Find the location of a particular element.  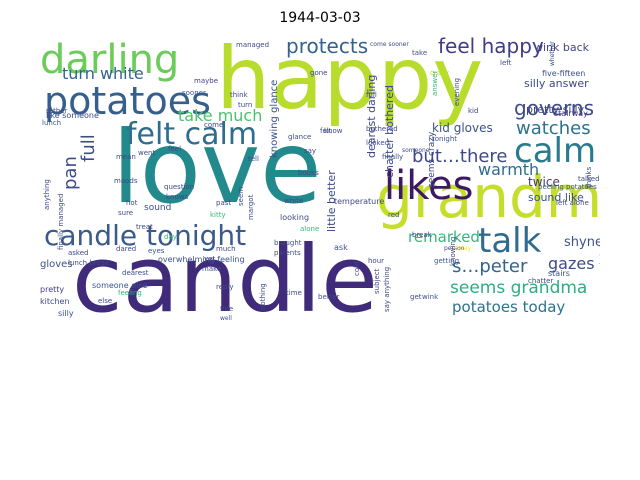

word-seems-grandma: seems grandma is located at coordinates (519, 288).